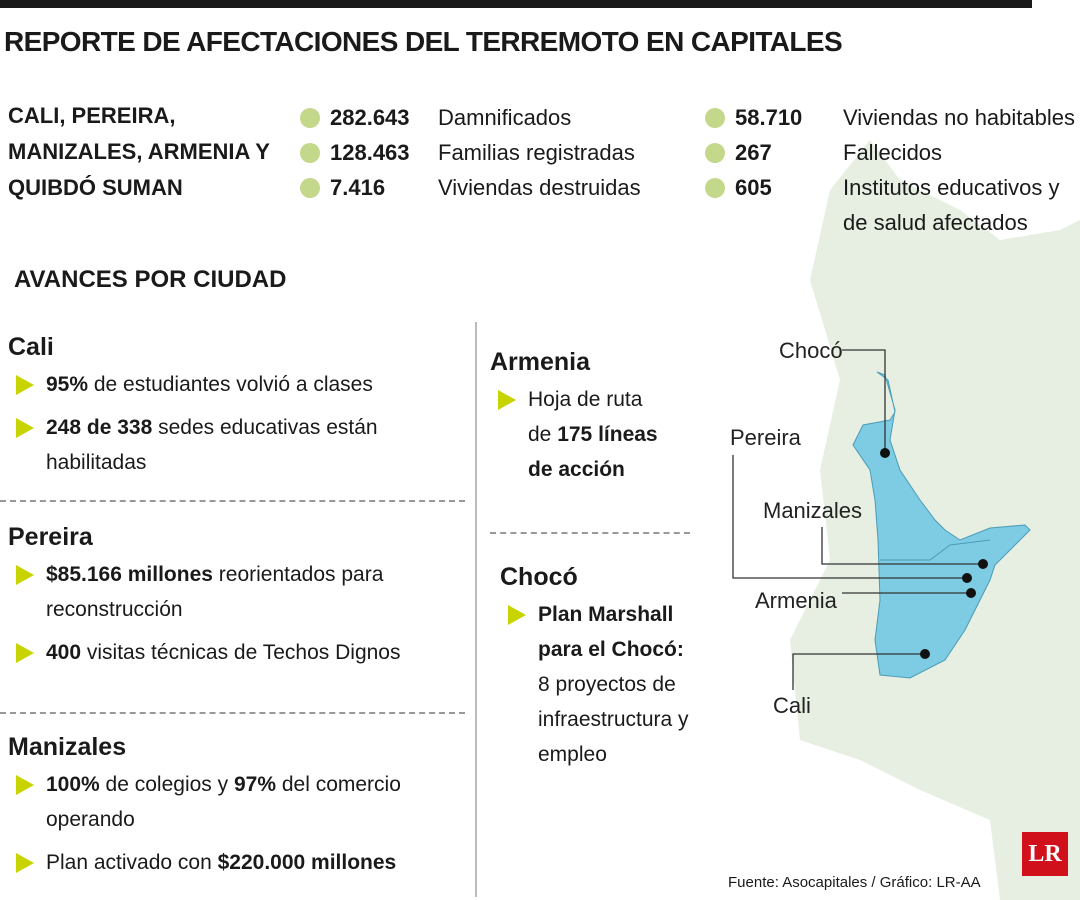 Image resolution: width=1080 pixels, height=900 pixels. I want to click on city-name: Cali, so click(31, 347).